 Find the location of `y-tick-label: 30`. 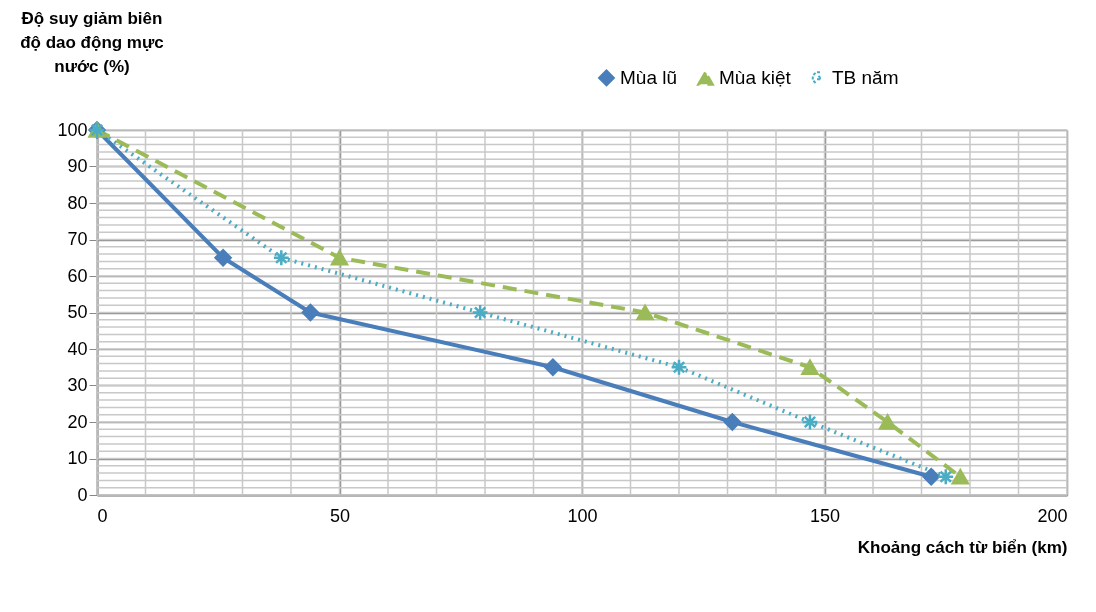

y-tick-label: 30 is located at coordinates (77, 385).